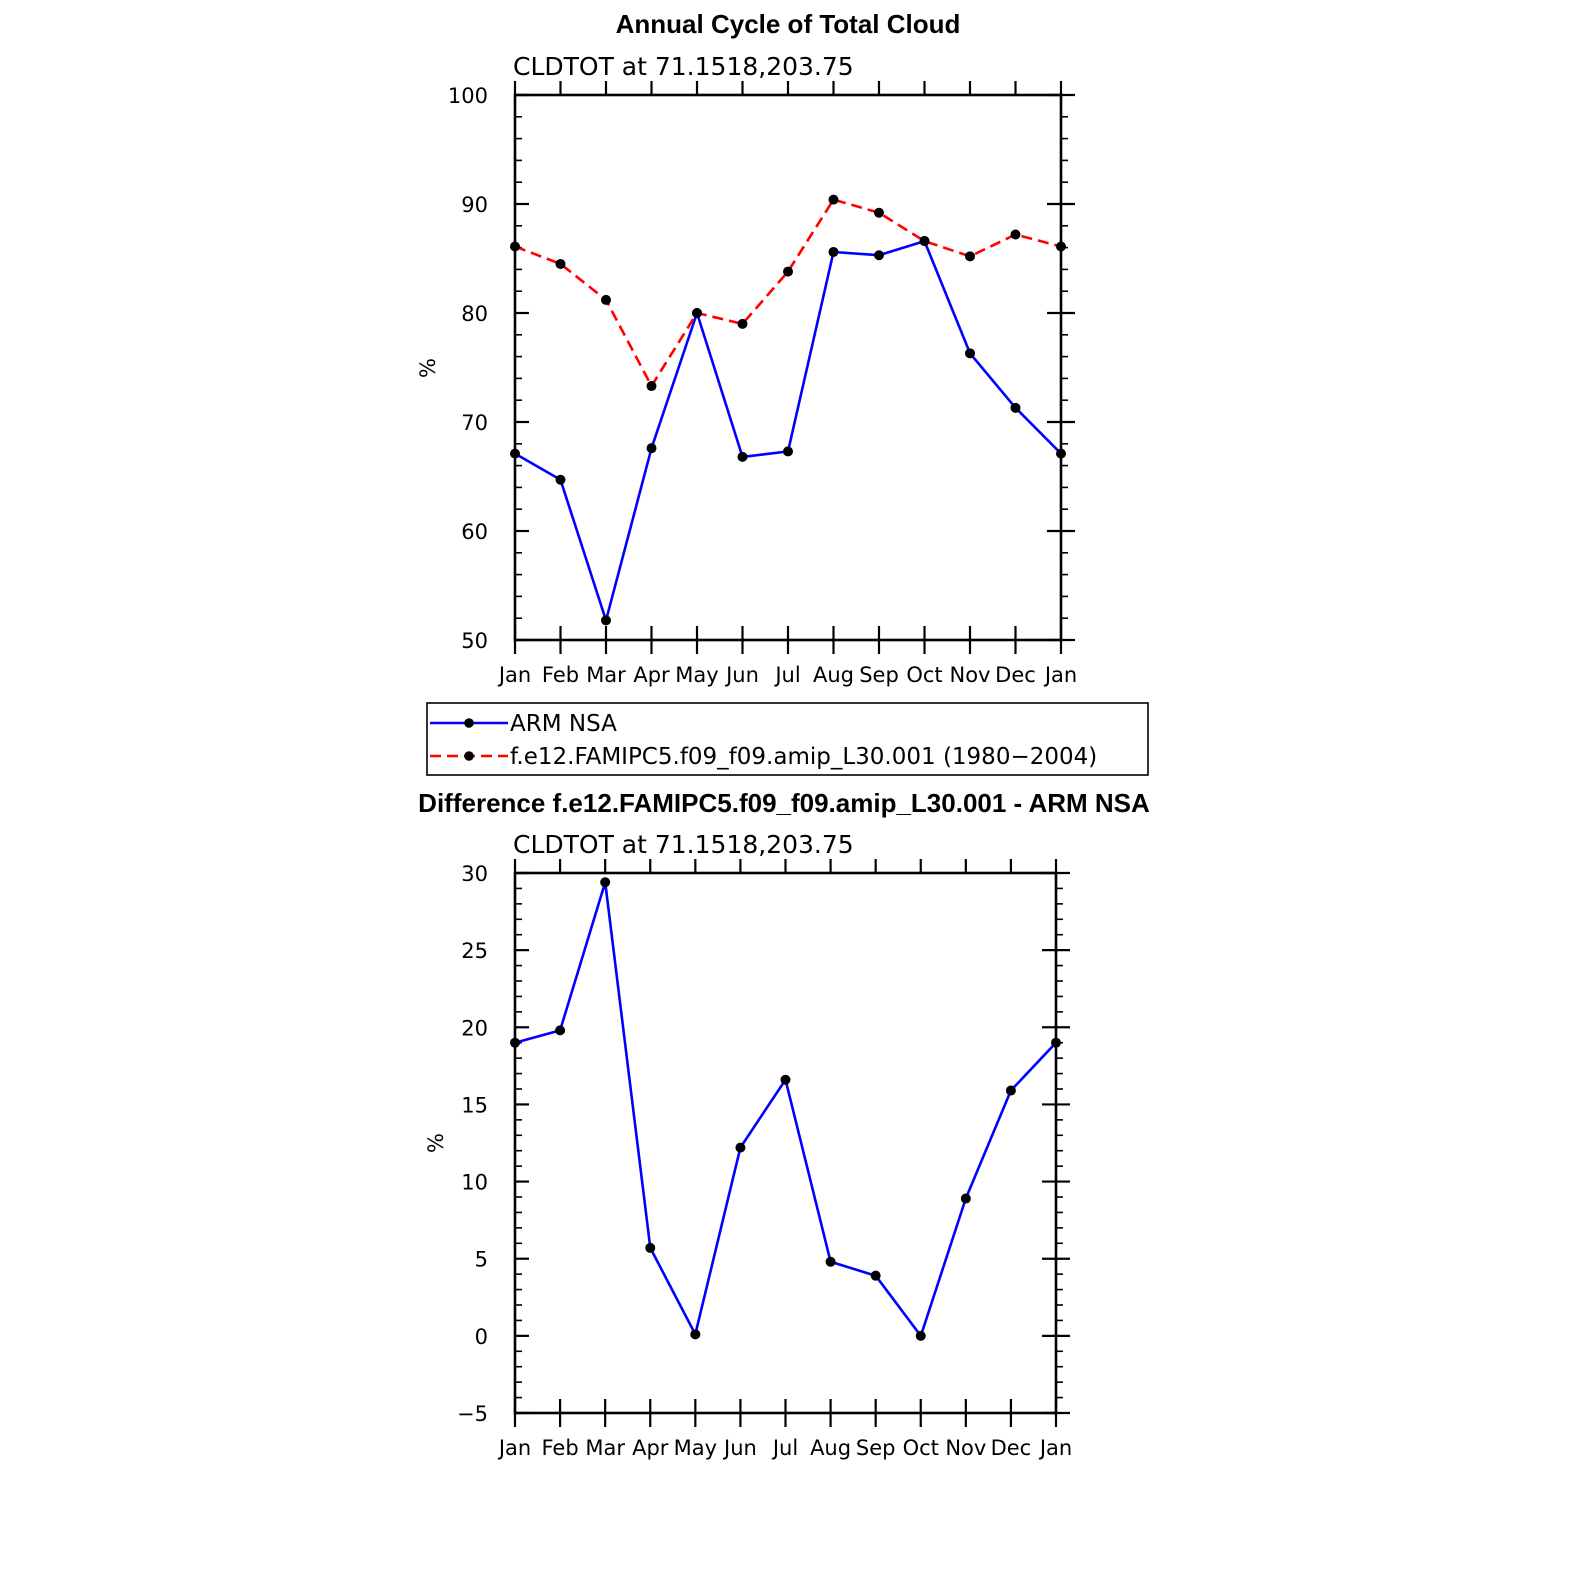 This screenshot has width=1575, height=1575. I want to click on y-tick-label: 60, so click(474, 532).